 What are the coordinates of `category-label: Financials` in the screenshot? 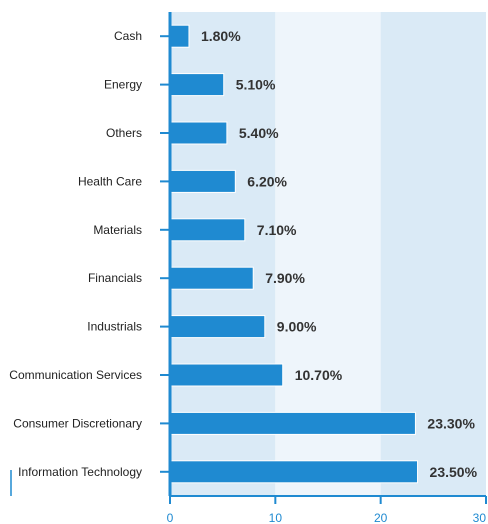 It's located at (115, 278).